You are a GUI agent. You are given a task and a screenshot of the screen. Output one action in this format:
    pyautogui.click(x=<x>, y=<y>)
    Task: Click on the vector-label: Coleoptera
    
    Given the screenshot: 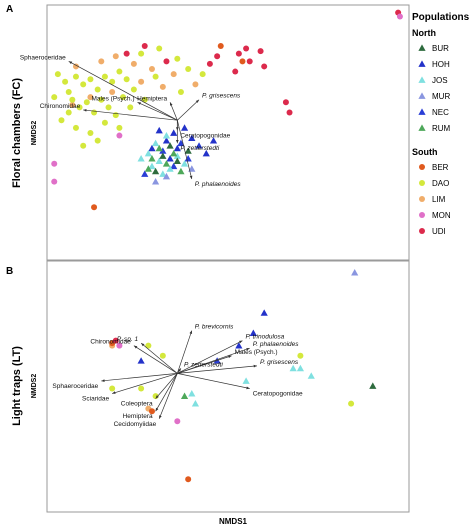 What is the action you would take?
    pyautogui.click(x=137, y=404)
    